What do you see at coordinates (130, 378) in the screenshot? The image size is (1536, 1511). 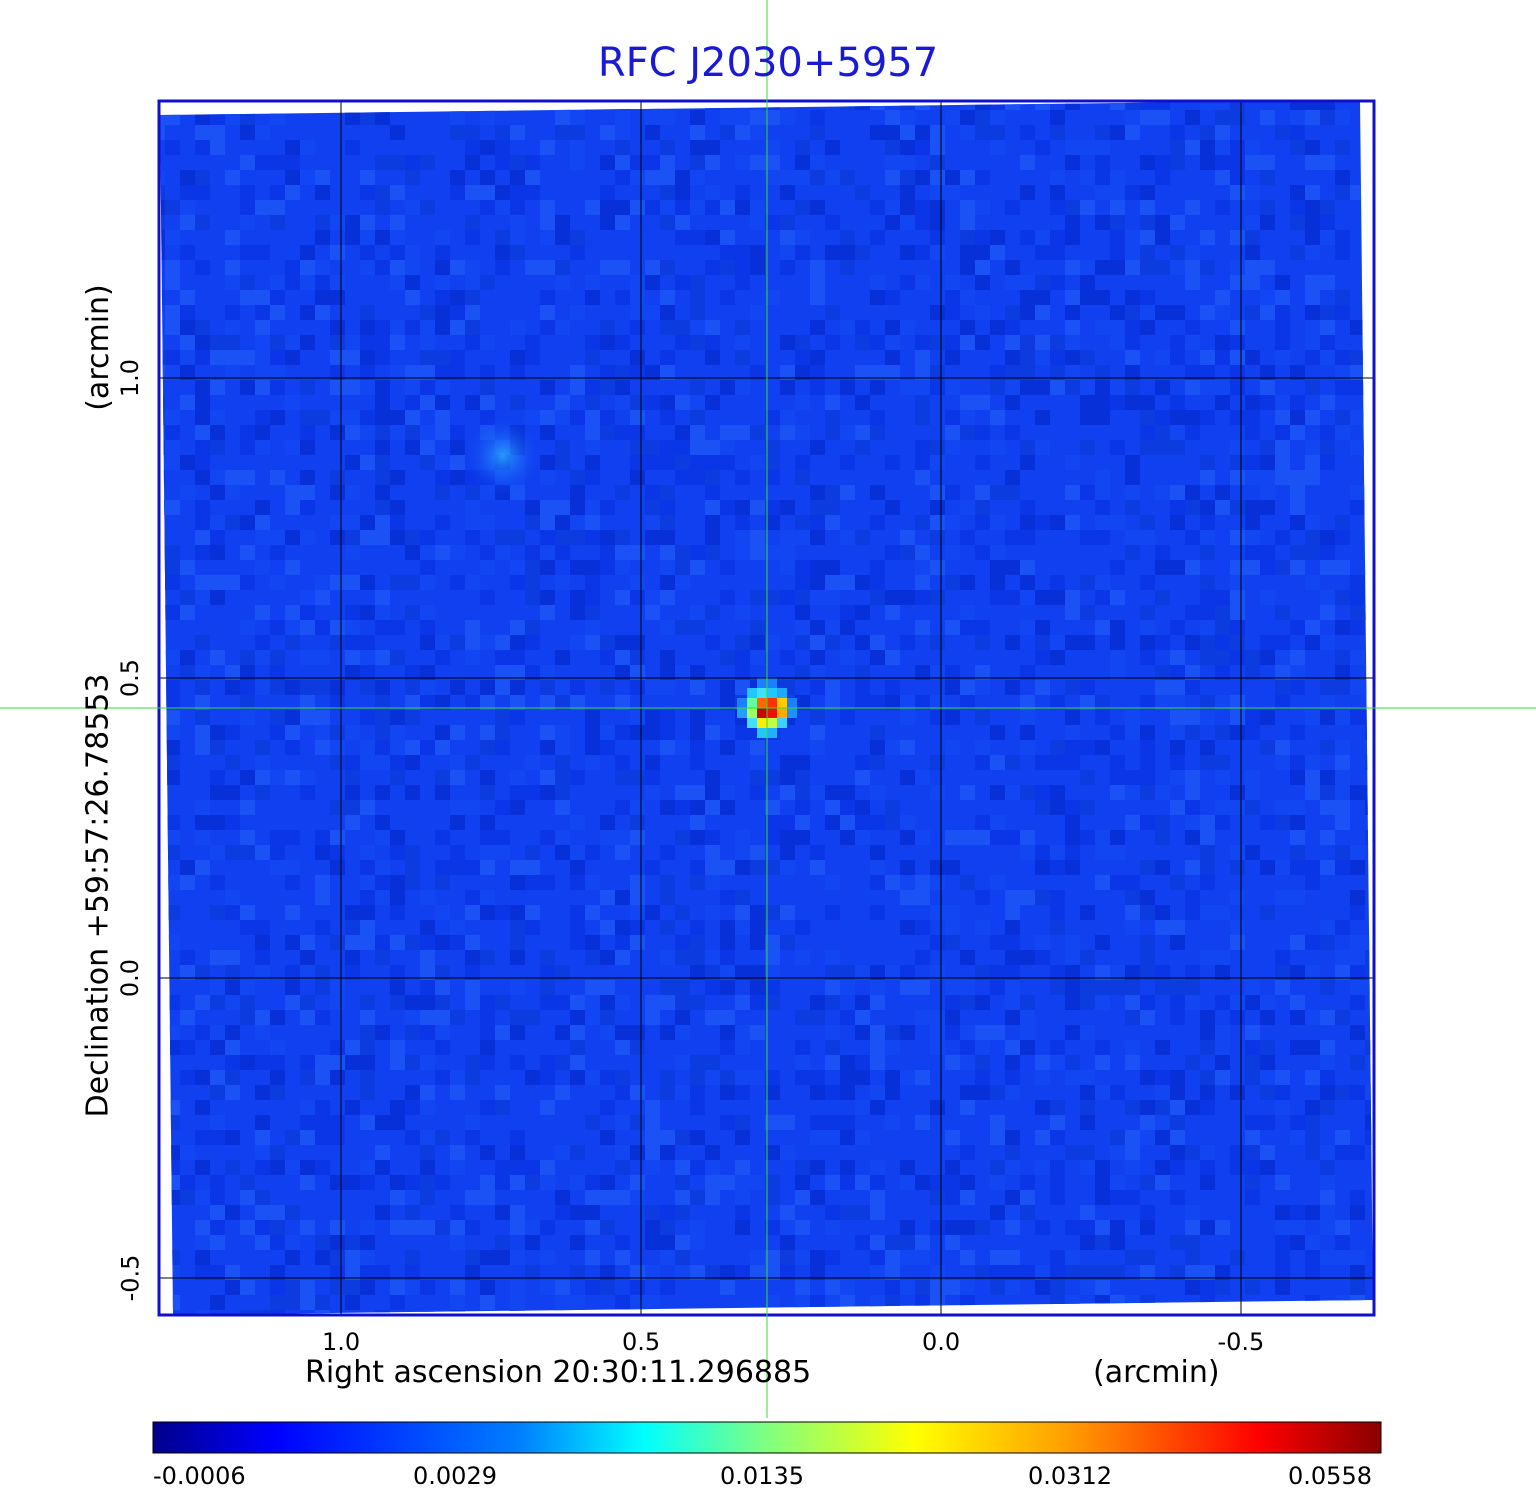 I see `y-tick-label: 1.0` at bounding box center [130, 378].